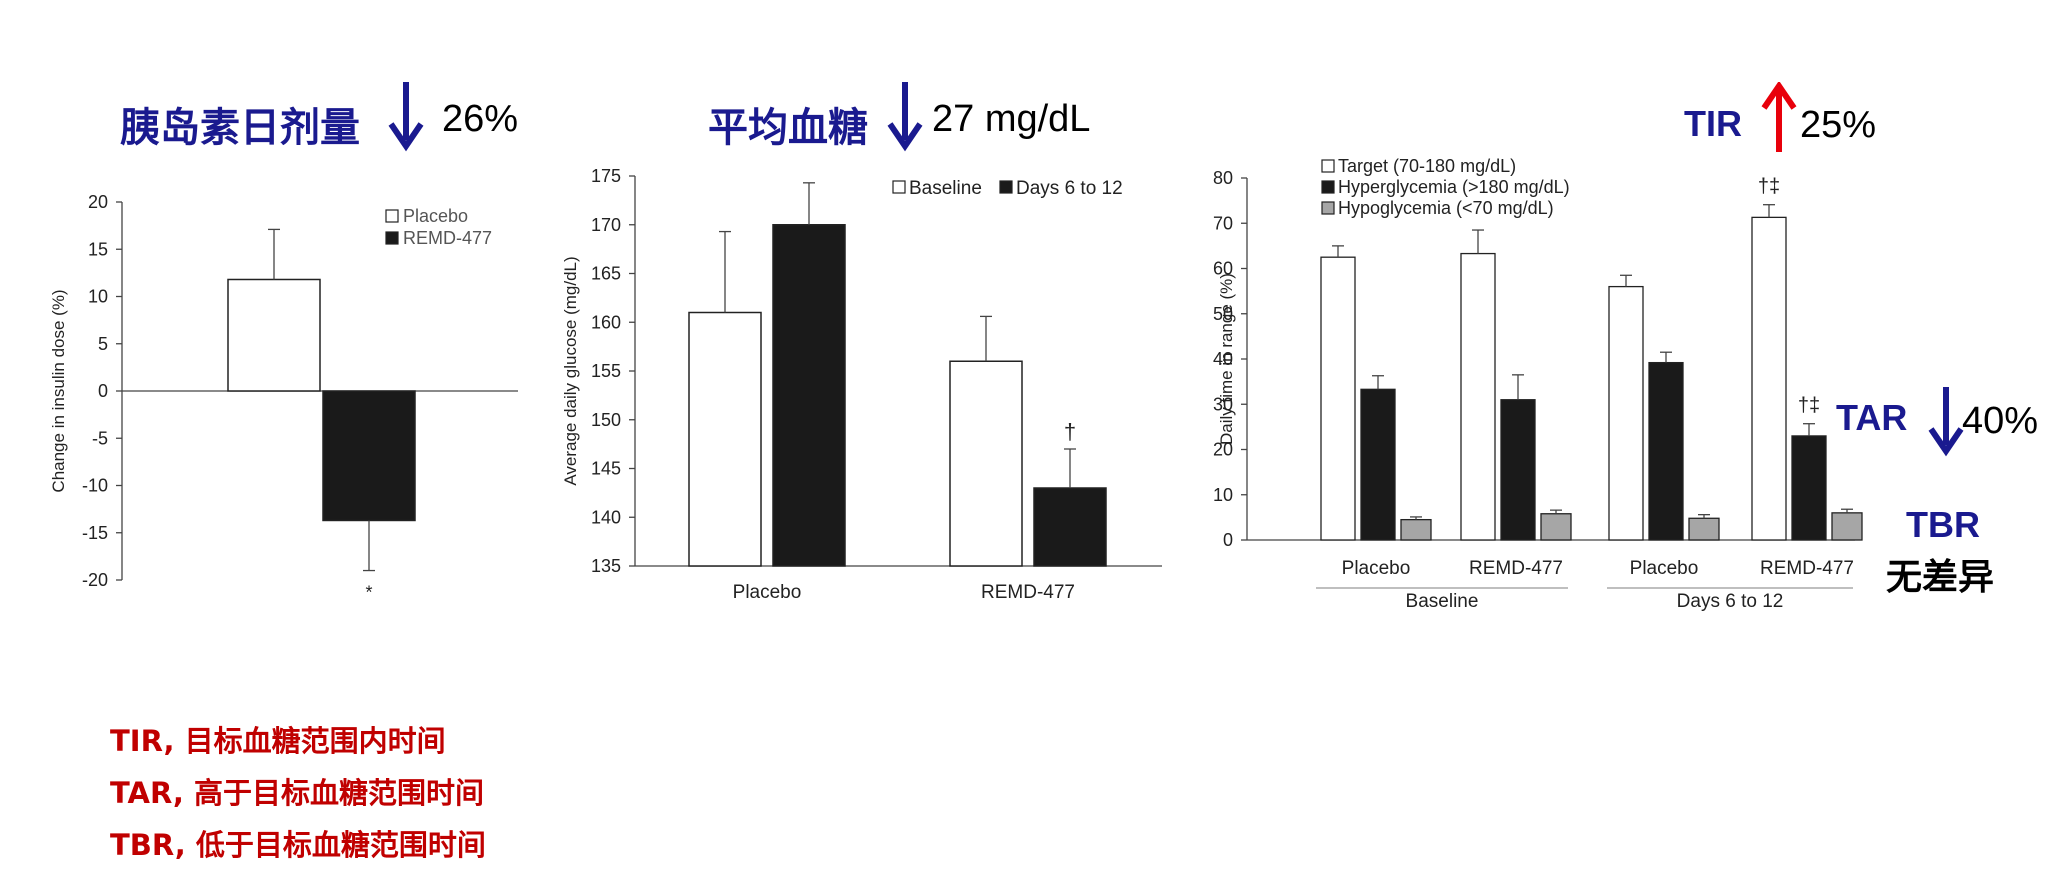 The image size is (2071, 882). Describe the element at coordinates (606, 566) in the screenshot. I see `c2-y-tick-label: 135` at that location.